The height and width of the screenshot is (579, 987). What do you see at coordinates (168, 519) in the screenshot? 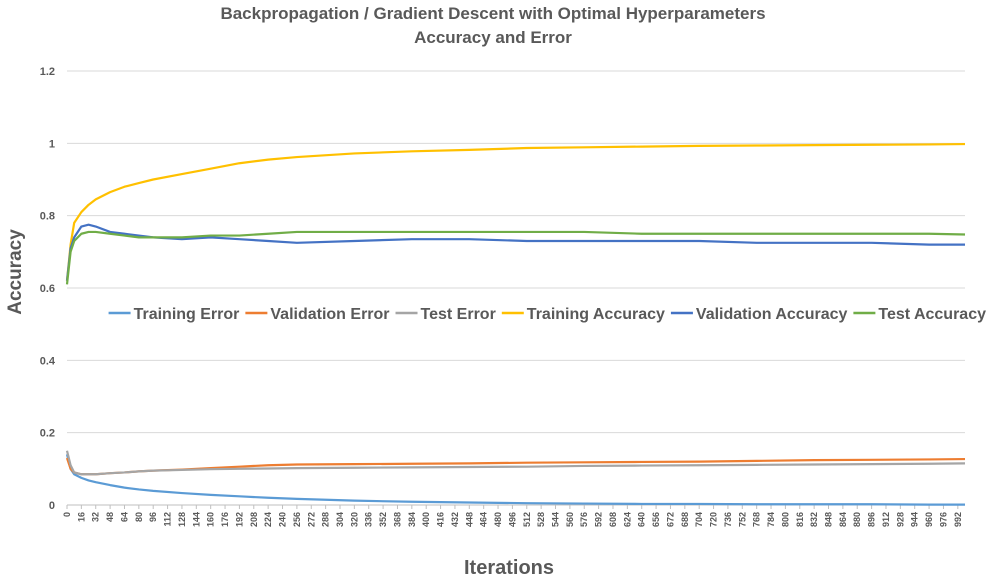
I see `x-tick-label: 112` at bounding box center [168, 519].